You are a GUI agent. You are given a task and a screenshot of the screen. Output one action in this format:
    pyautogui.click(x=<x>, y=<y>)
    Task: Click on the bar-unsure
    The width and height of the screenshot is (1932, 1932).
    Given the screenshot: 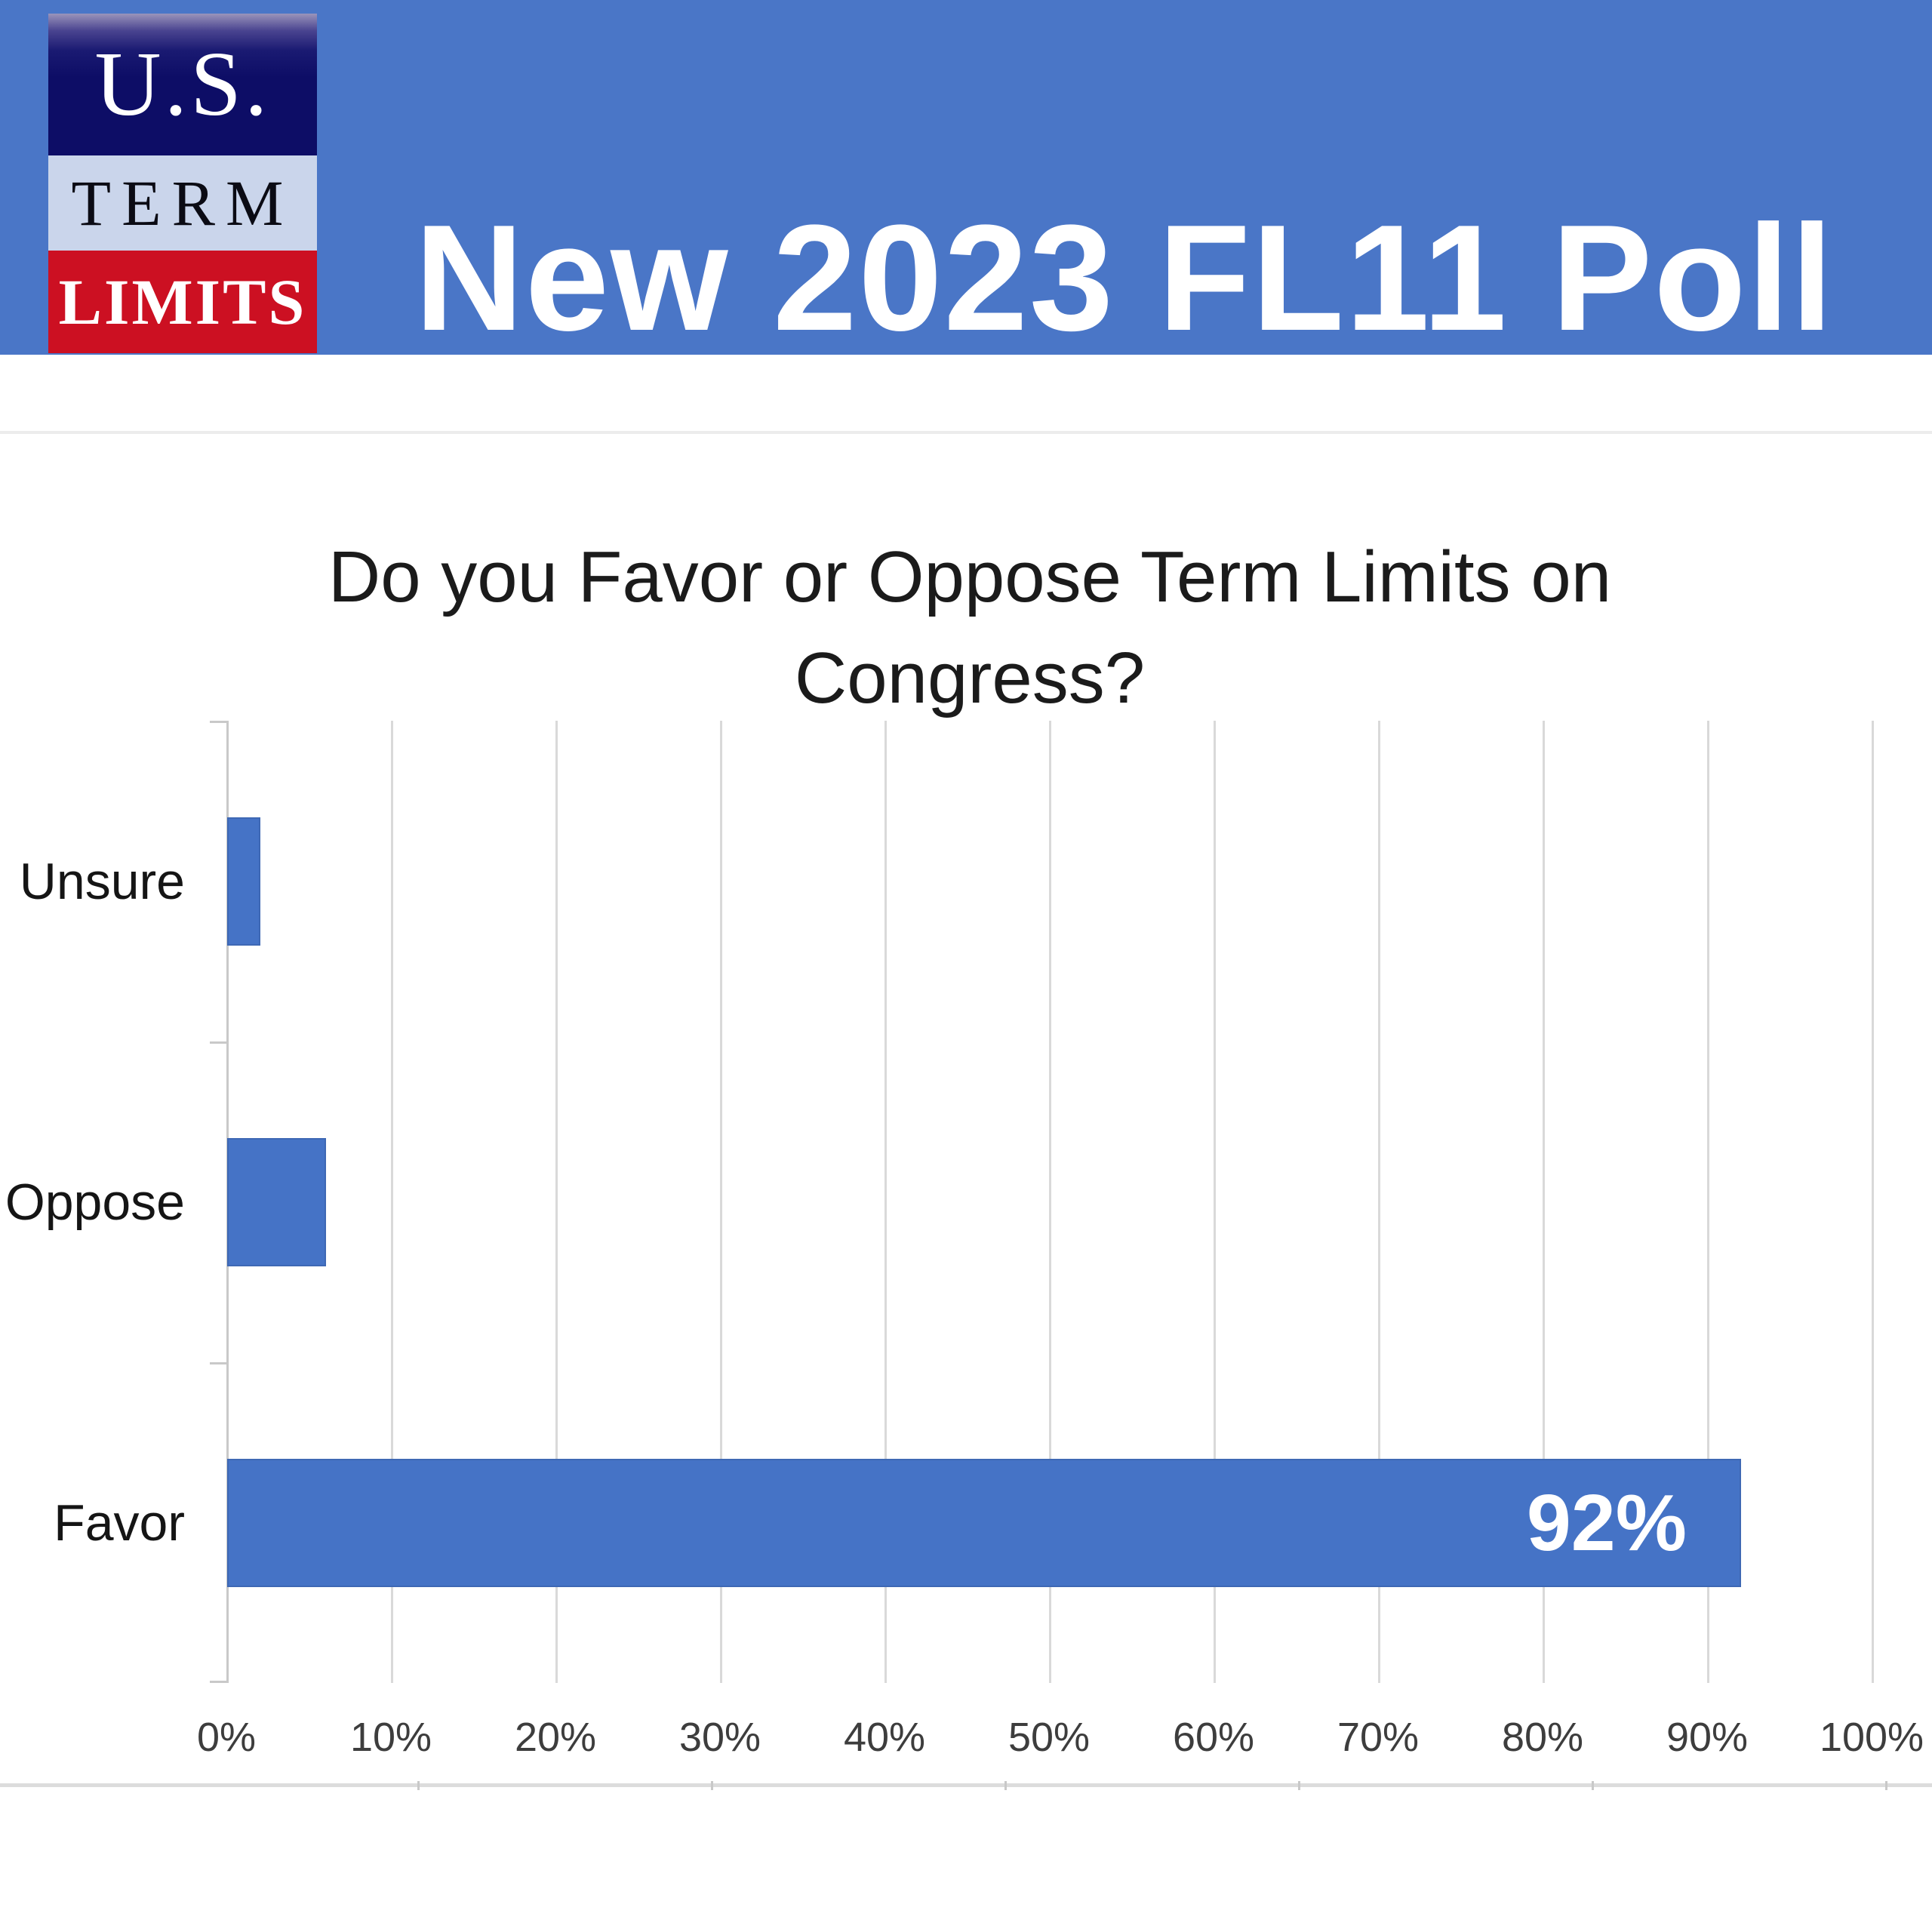 What is the action you would take?
    pyautogui.click(x=243, y=881)
    